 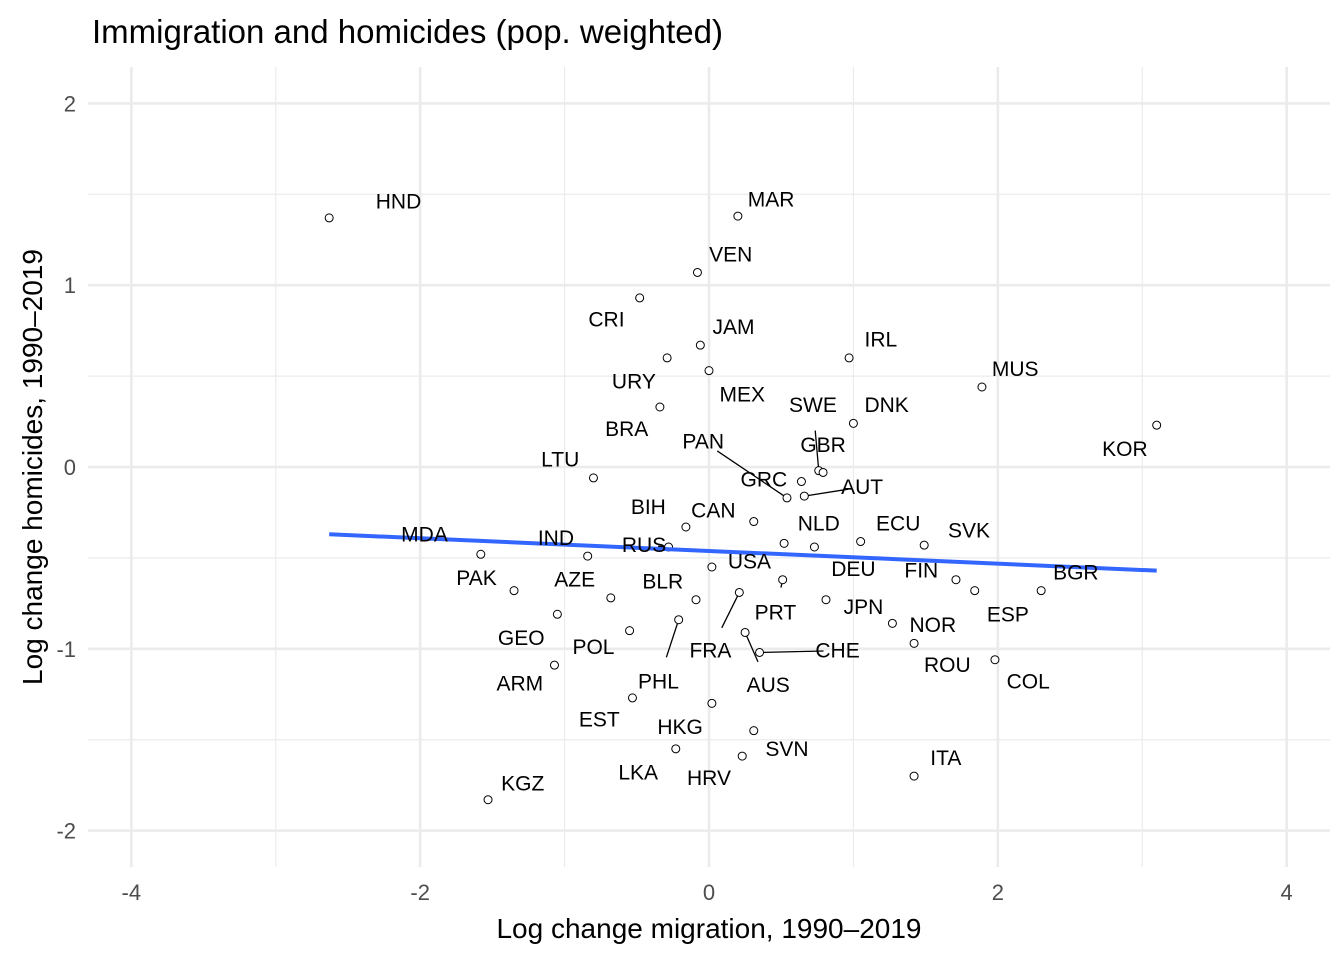 I want to click on point-label: USA, so click(x=749, y=562).